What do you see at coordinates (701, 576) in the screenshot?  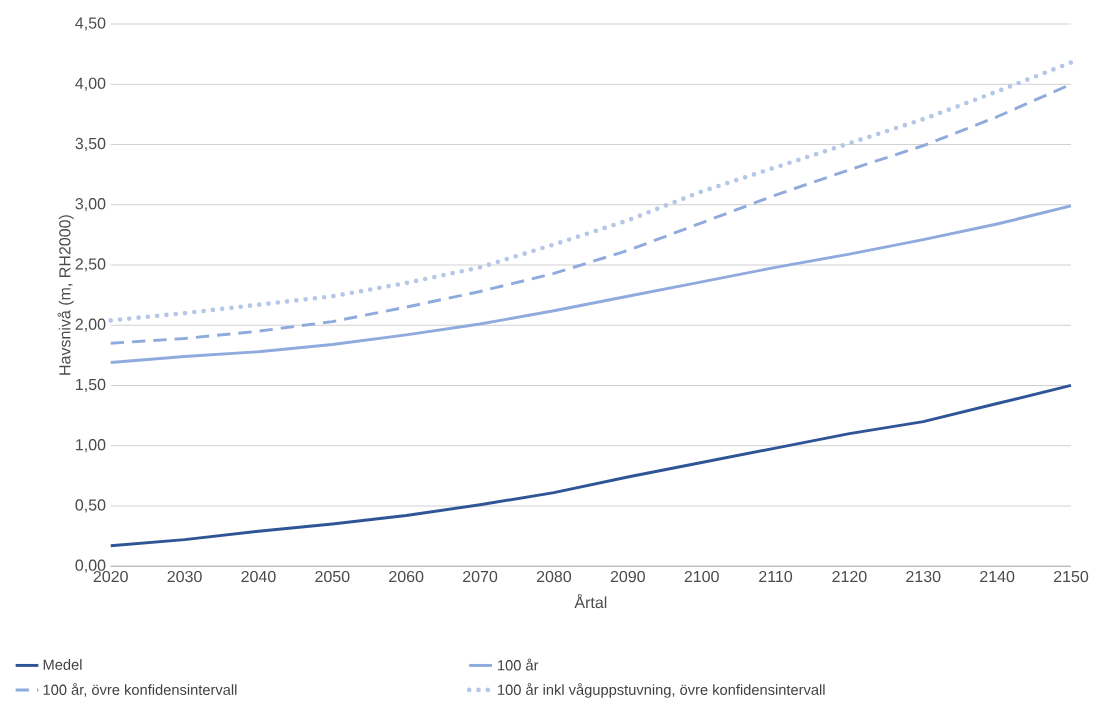 I see `x-tick-label: 2100` at bounding box center [701, 576].